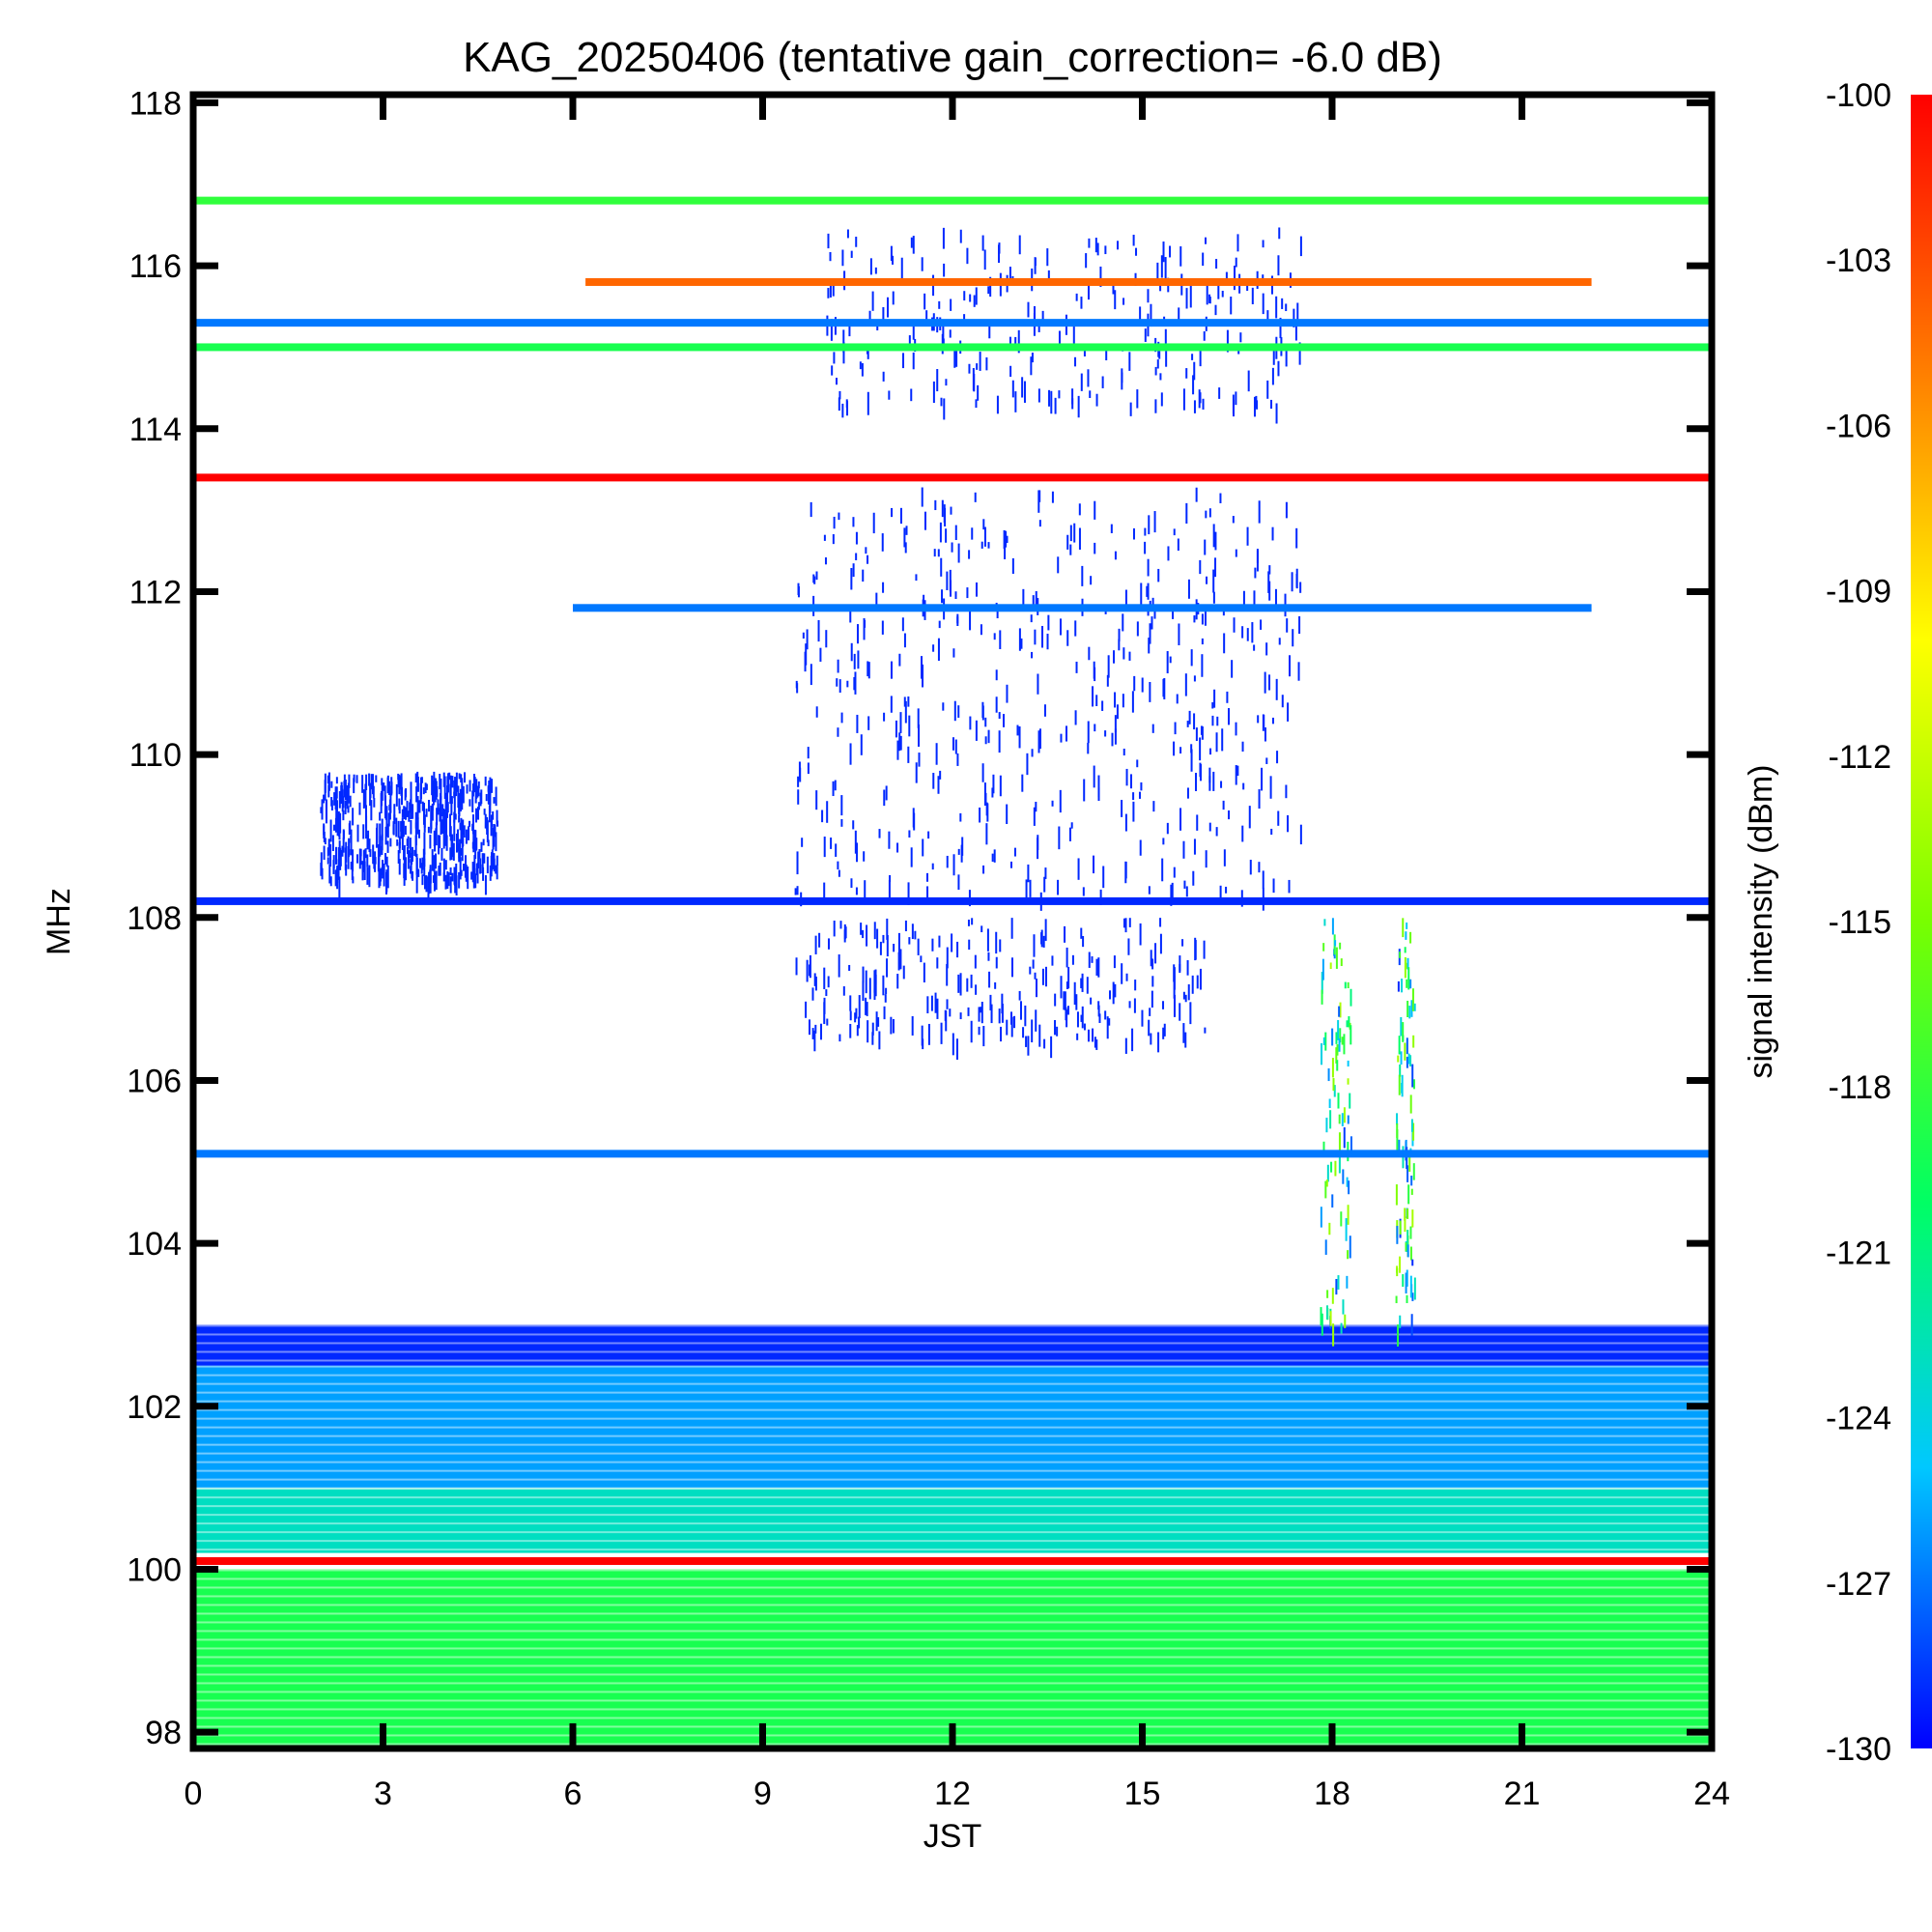 Image resolution: width=1932 pixels, height=1932 pixels. What do you see at coordinates (154, 1407) in the screenshot?
I see `y-tick-label: 102` at bounding box center [154, 1407].